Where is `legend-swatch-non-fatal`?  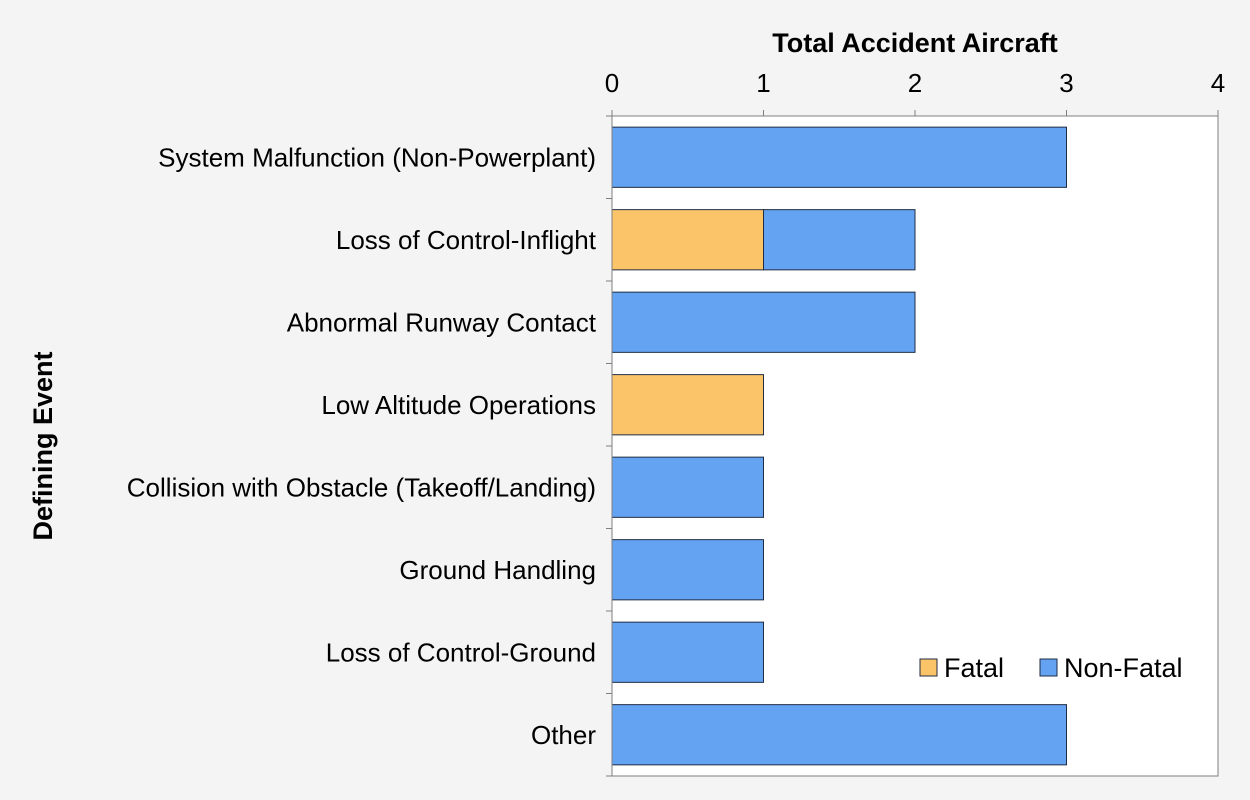
legend-swatch-non-fatal is located at coordinates (1048, 667).